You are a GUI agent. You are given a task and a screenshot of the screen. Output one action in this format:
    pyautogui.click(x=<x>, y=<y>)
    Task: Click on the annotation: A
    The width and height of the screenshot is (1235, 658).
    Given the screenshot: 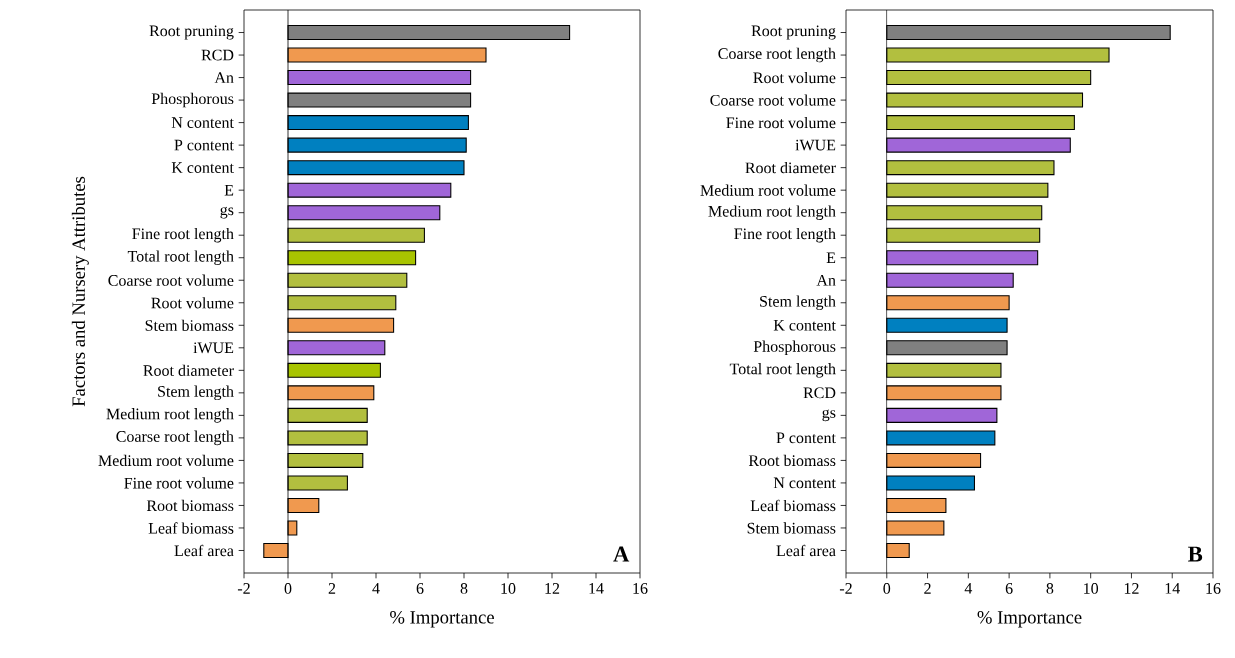 What is the action you would take?
    pyautogui.click(x=621, y=554)
    